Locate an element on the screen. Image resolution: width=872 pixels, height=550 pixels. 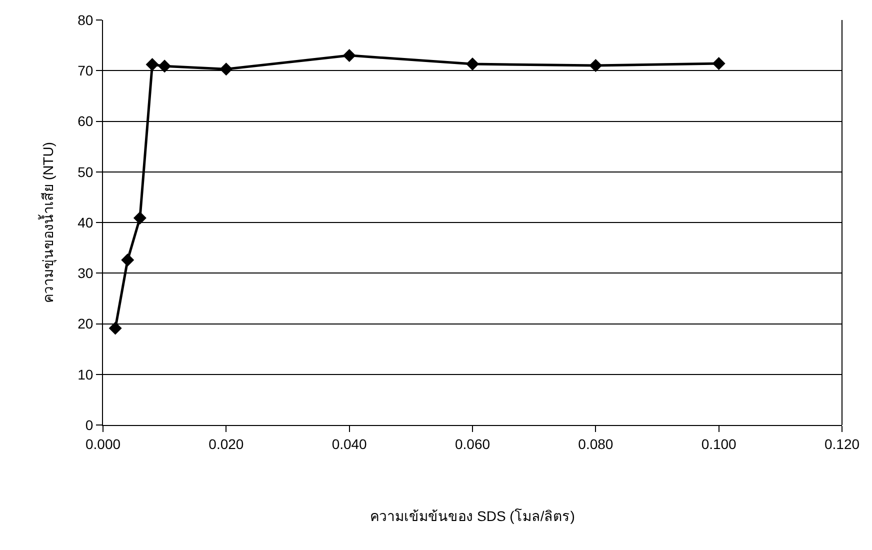
y-tick-label: 70 is located at coordinates (86, 70).